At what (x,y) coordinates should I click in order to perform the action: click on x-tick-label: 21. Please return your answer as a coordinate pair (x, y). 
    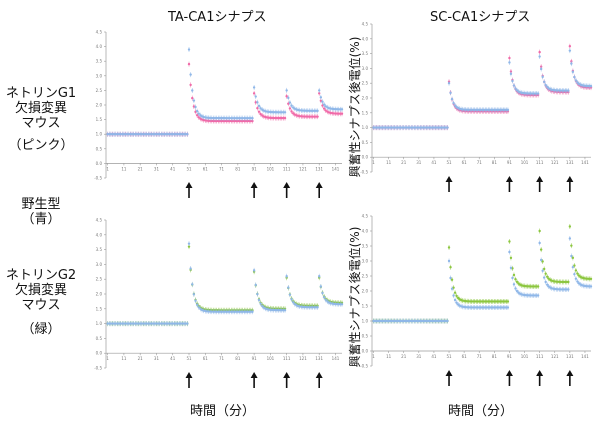
    Looking at the image, I should click on (404, 356).